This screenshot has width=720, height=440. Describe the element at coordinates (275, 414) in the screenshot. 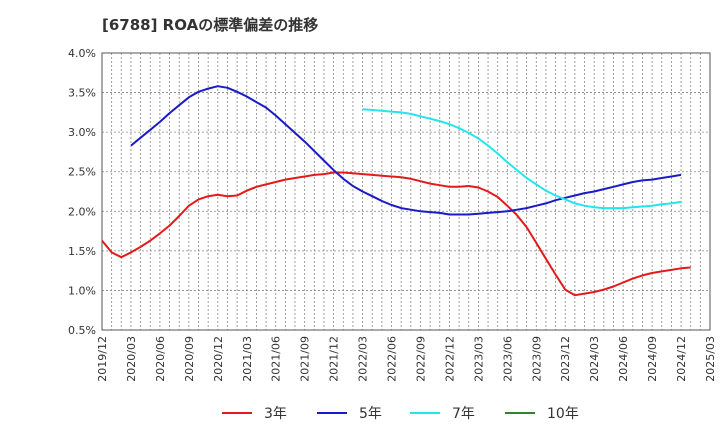

I see `legend-label-0: 3年` at that location.